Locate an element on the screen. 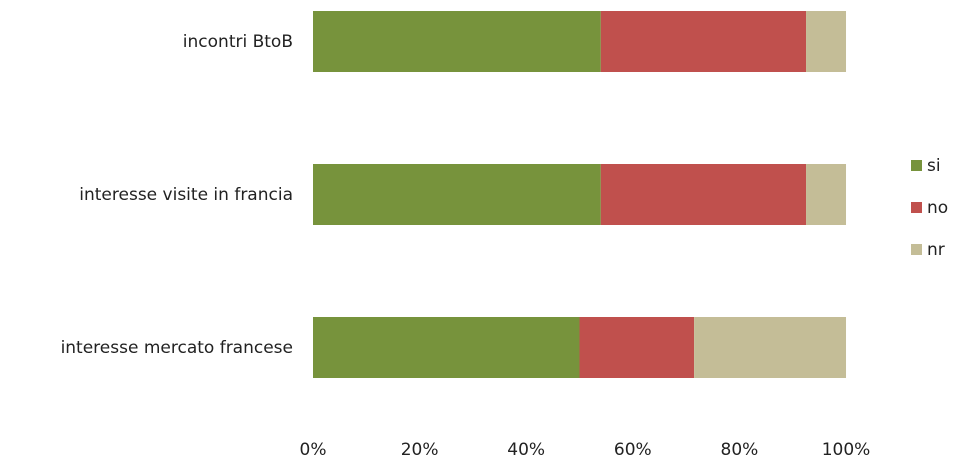 This screenshot has height=461, width=957. x-axis-tick-labels: 0% 20% 40% 60% 80% 100% is located at coordinates (585, 450).